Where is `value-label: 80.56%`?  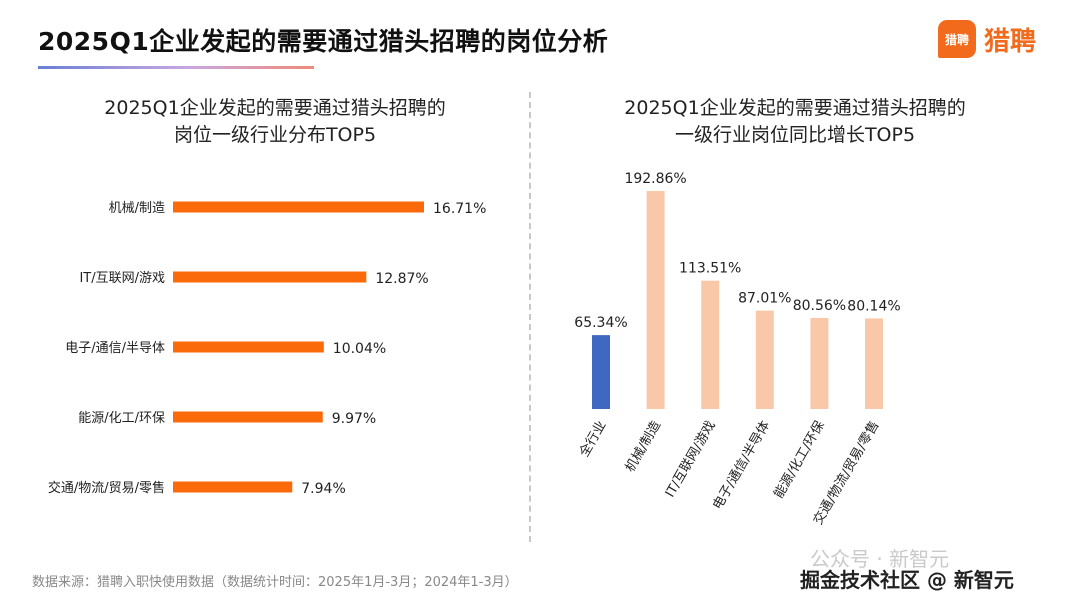
value-label: 80.56% is located at coordinates (819, 306).